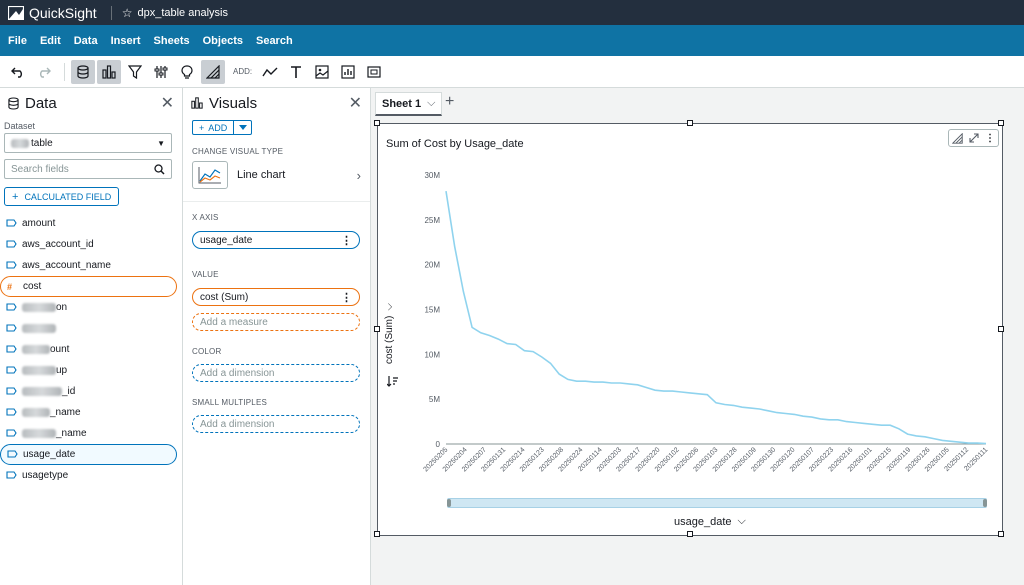  I want to click on field-item: amount, so click(88, 223).